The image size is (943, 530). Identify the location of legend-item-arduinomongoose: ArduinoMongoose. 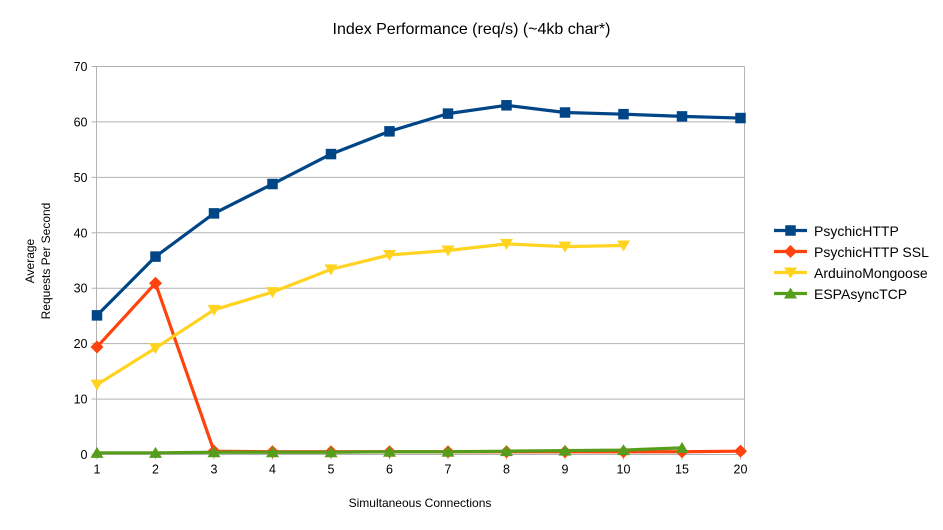
(851, 272).